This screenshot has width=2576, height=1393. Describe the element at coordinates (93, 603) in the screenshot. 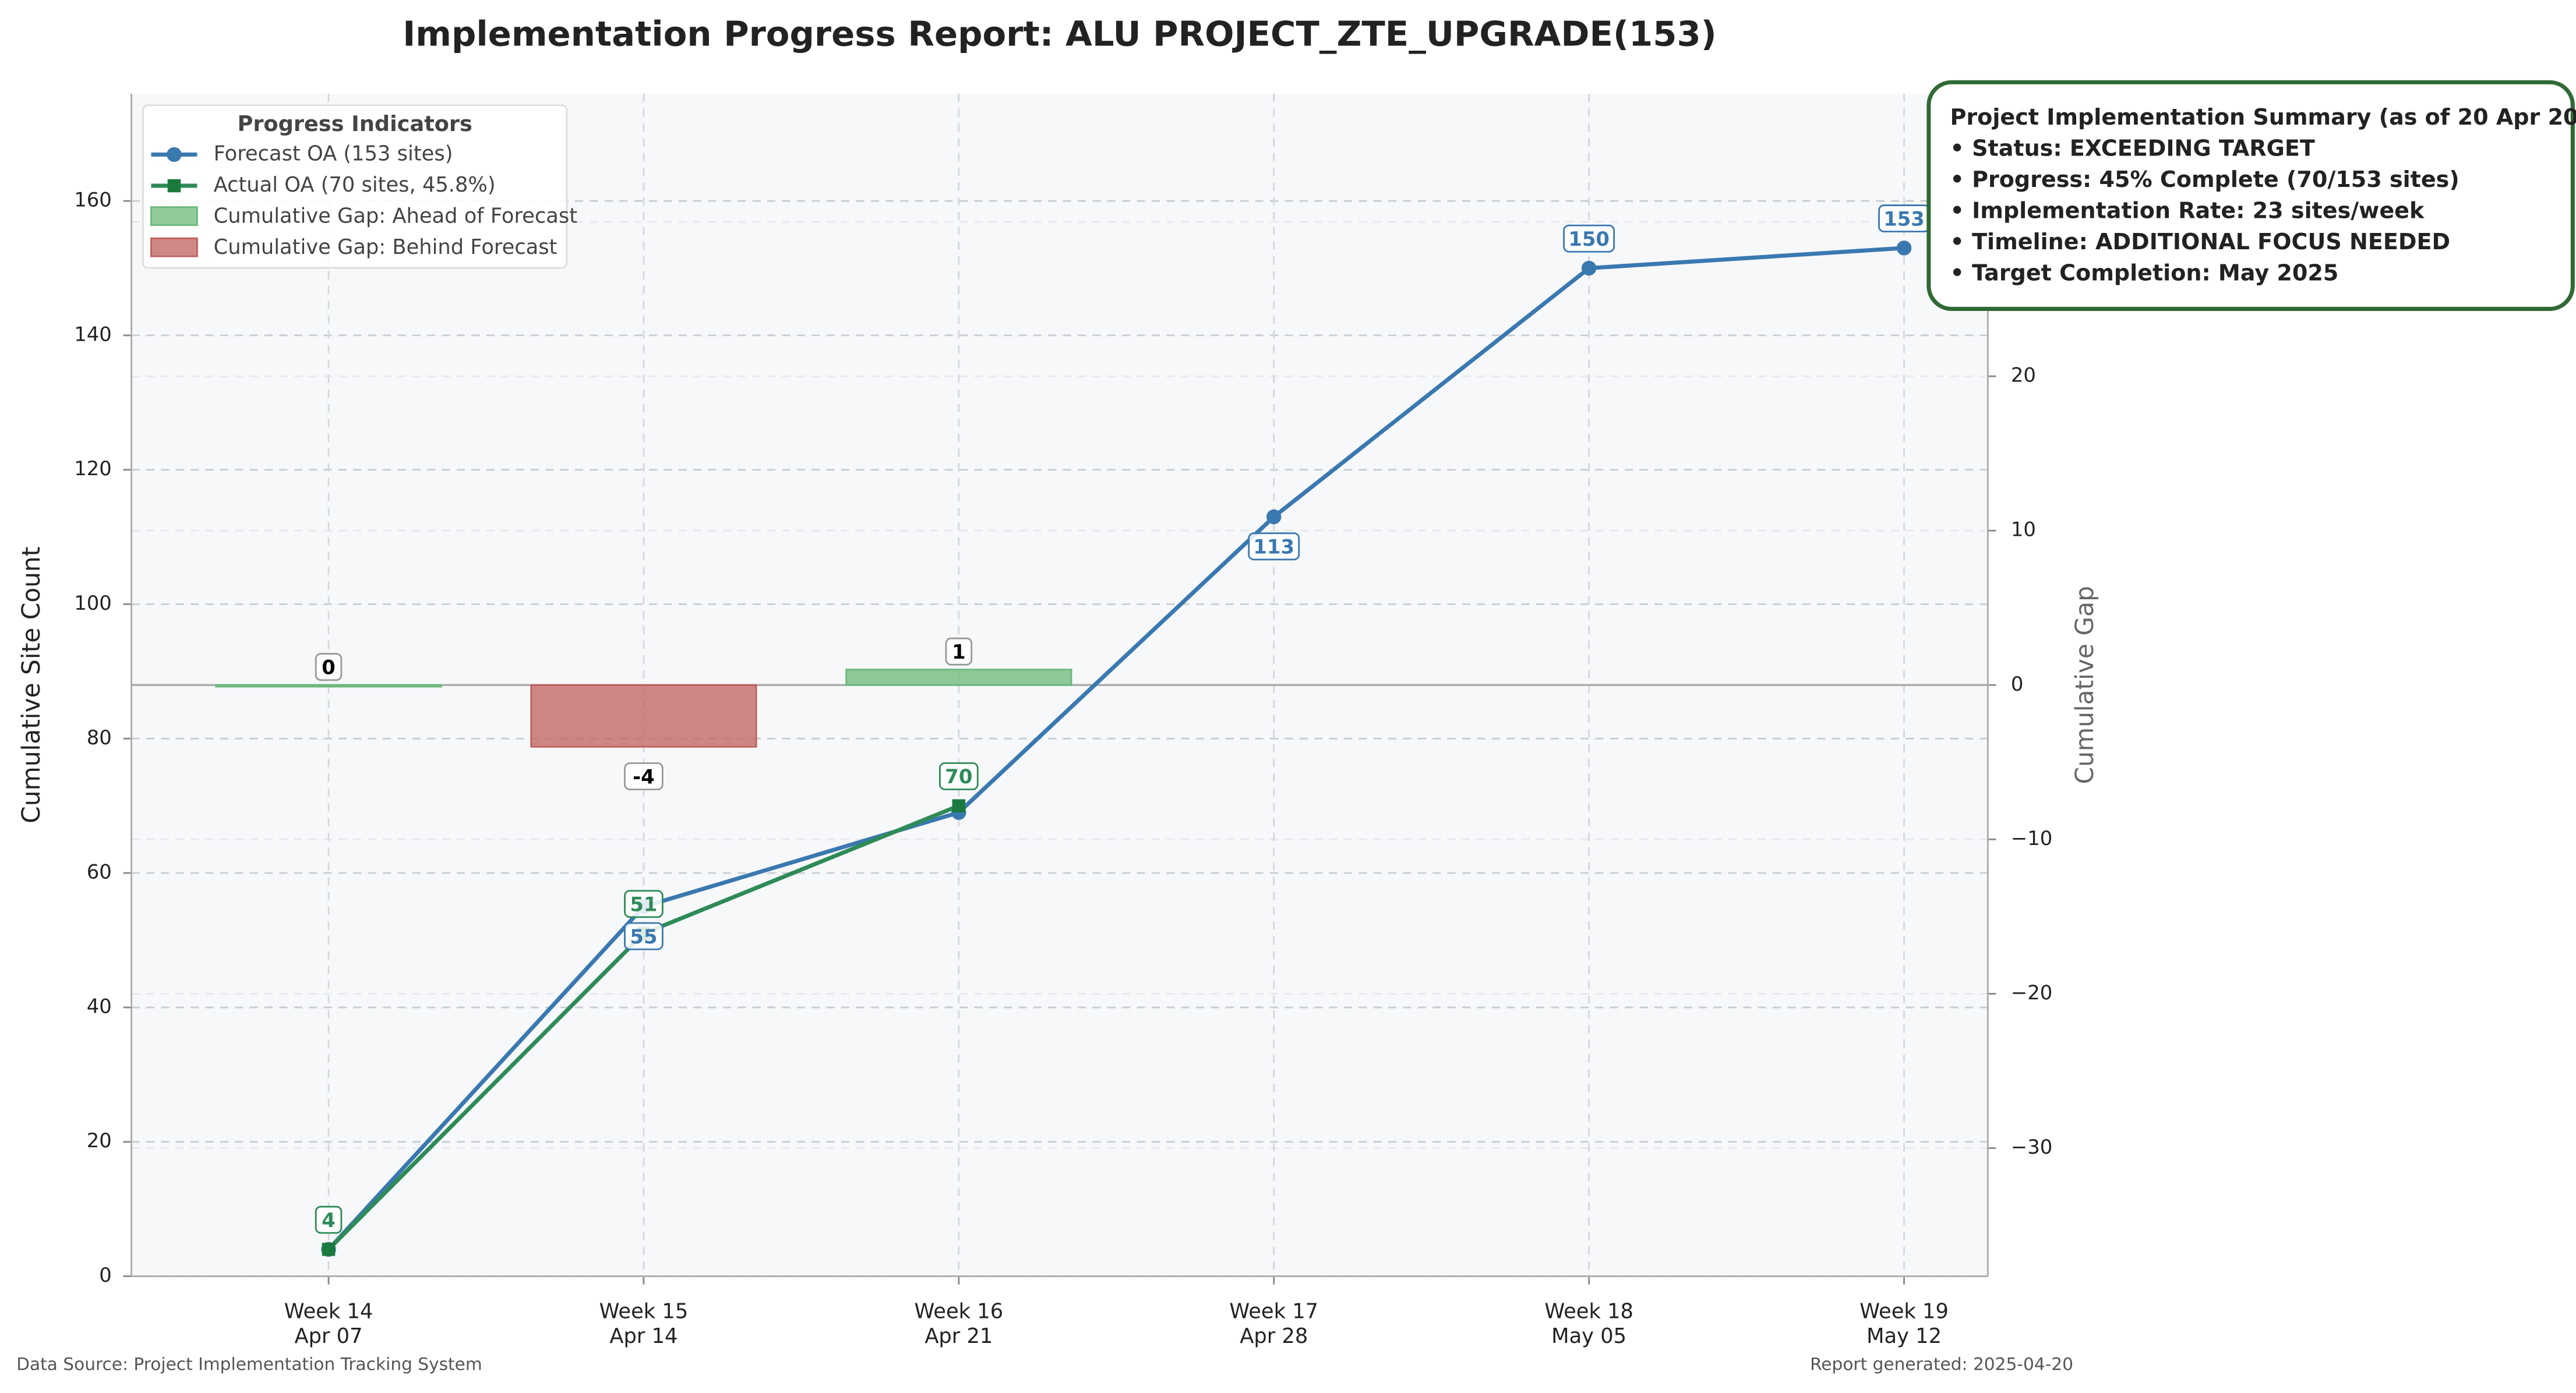

I see `y-tick-label: 100` at that location.